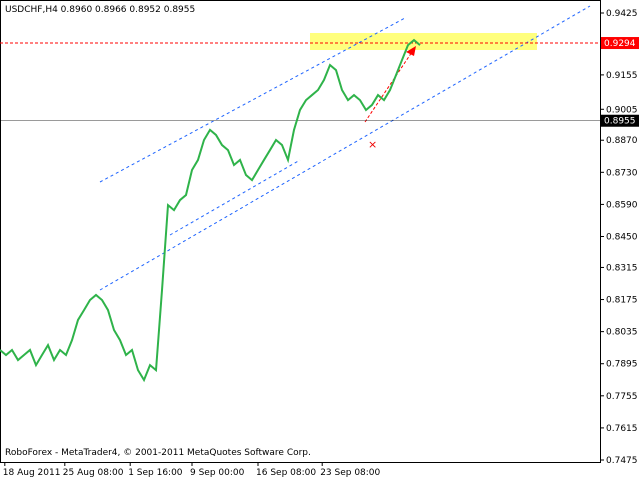 The height and width of the screenshot is (480, 640). I want to click on y-tick-label: 0.8175, so click(622, 301).